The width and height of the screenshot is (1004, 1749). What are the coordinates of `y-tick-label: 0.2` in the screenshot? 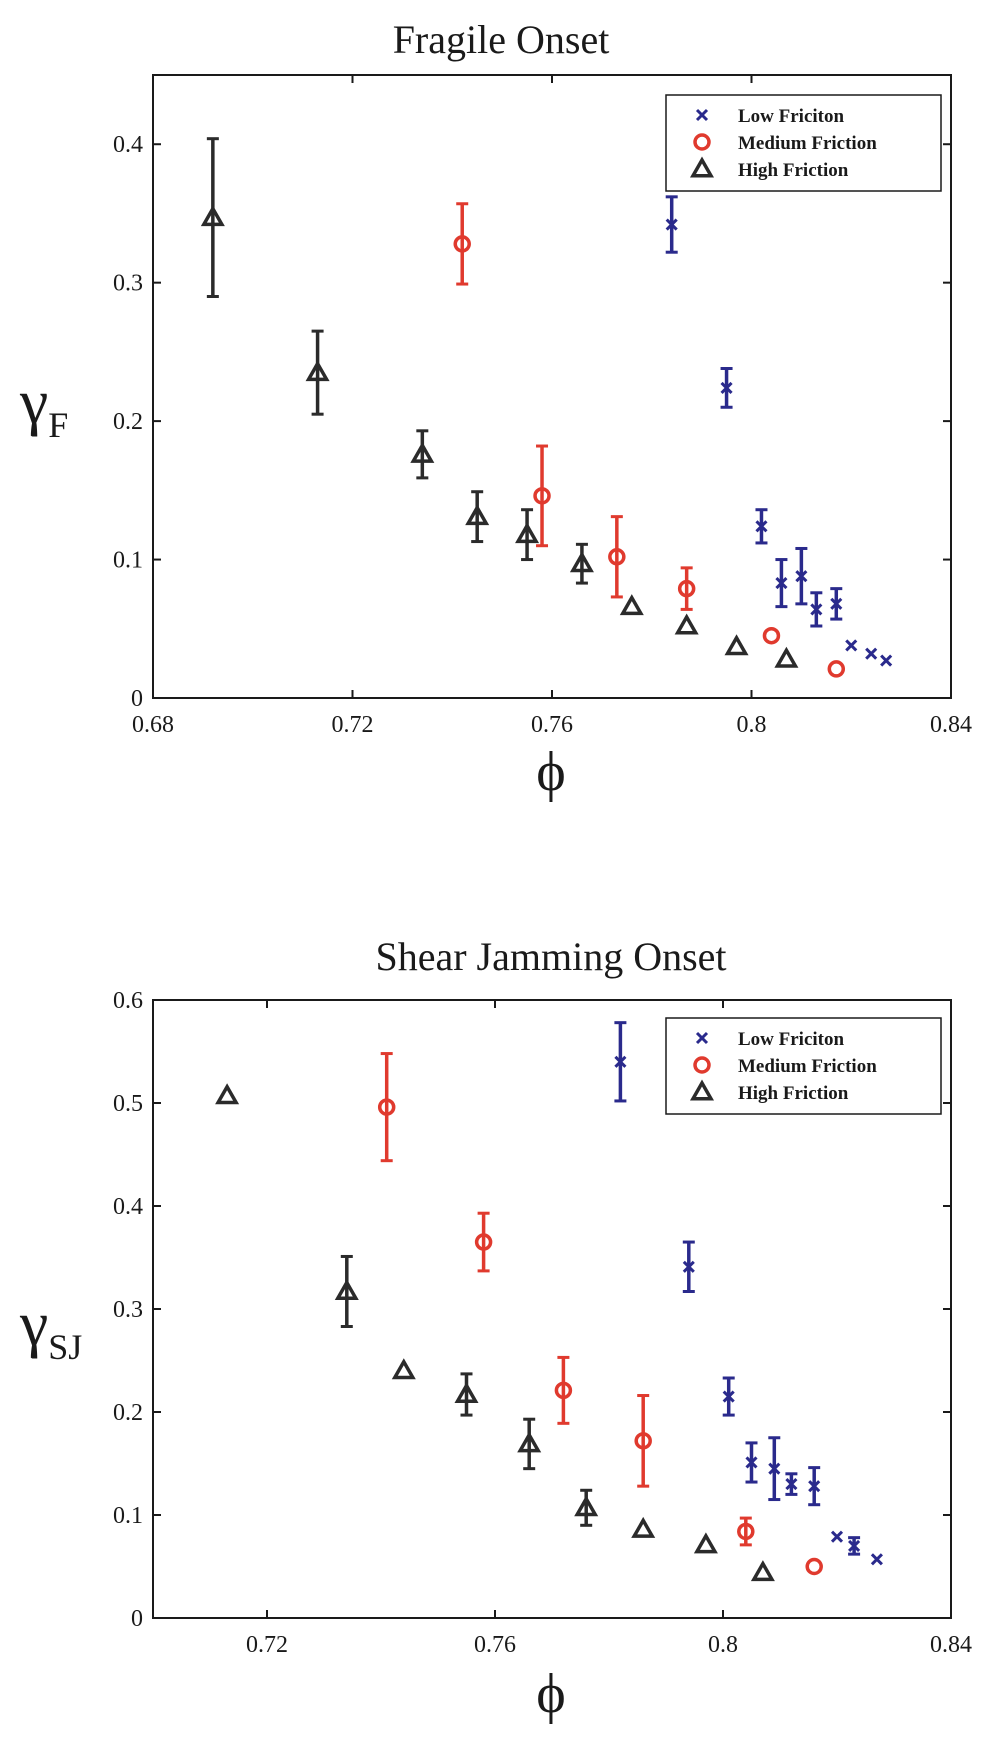 It's located at (128, 422).